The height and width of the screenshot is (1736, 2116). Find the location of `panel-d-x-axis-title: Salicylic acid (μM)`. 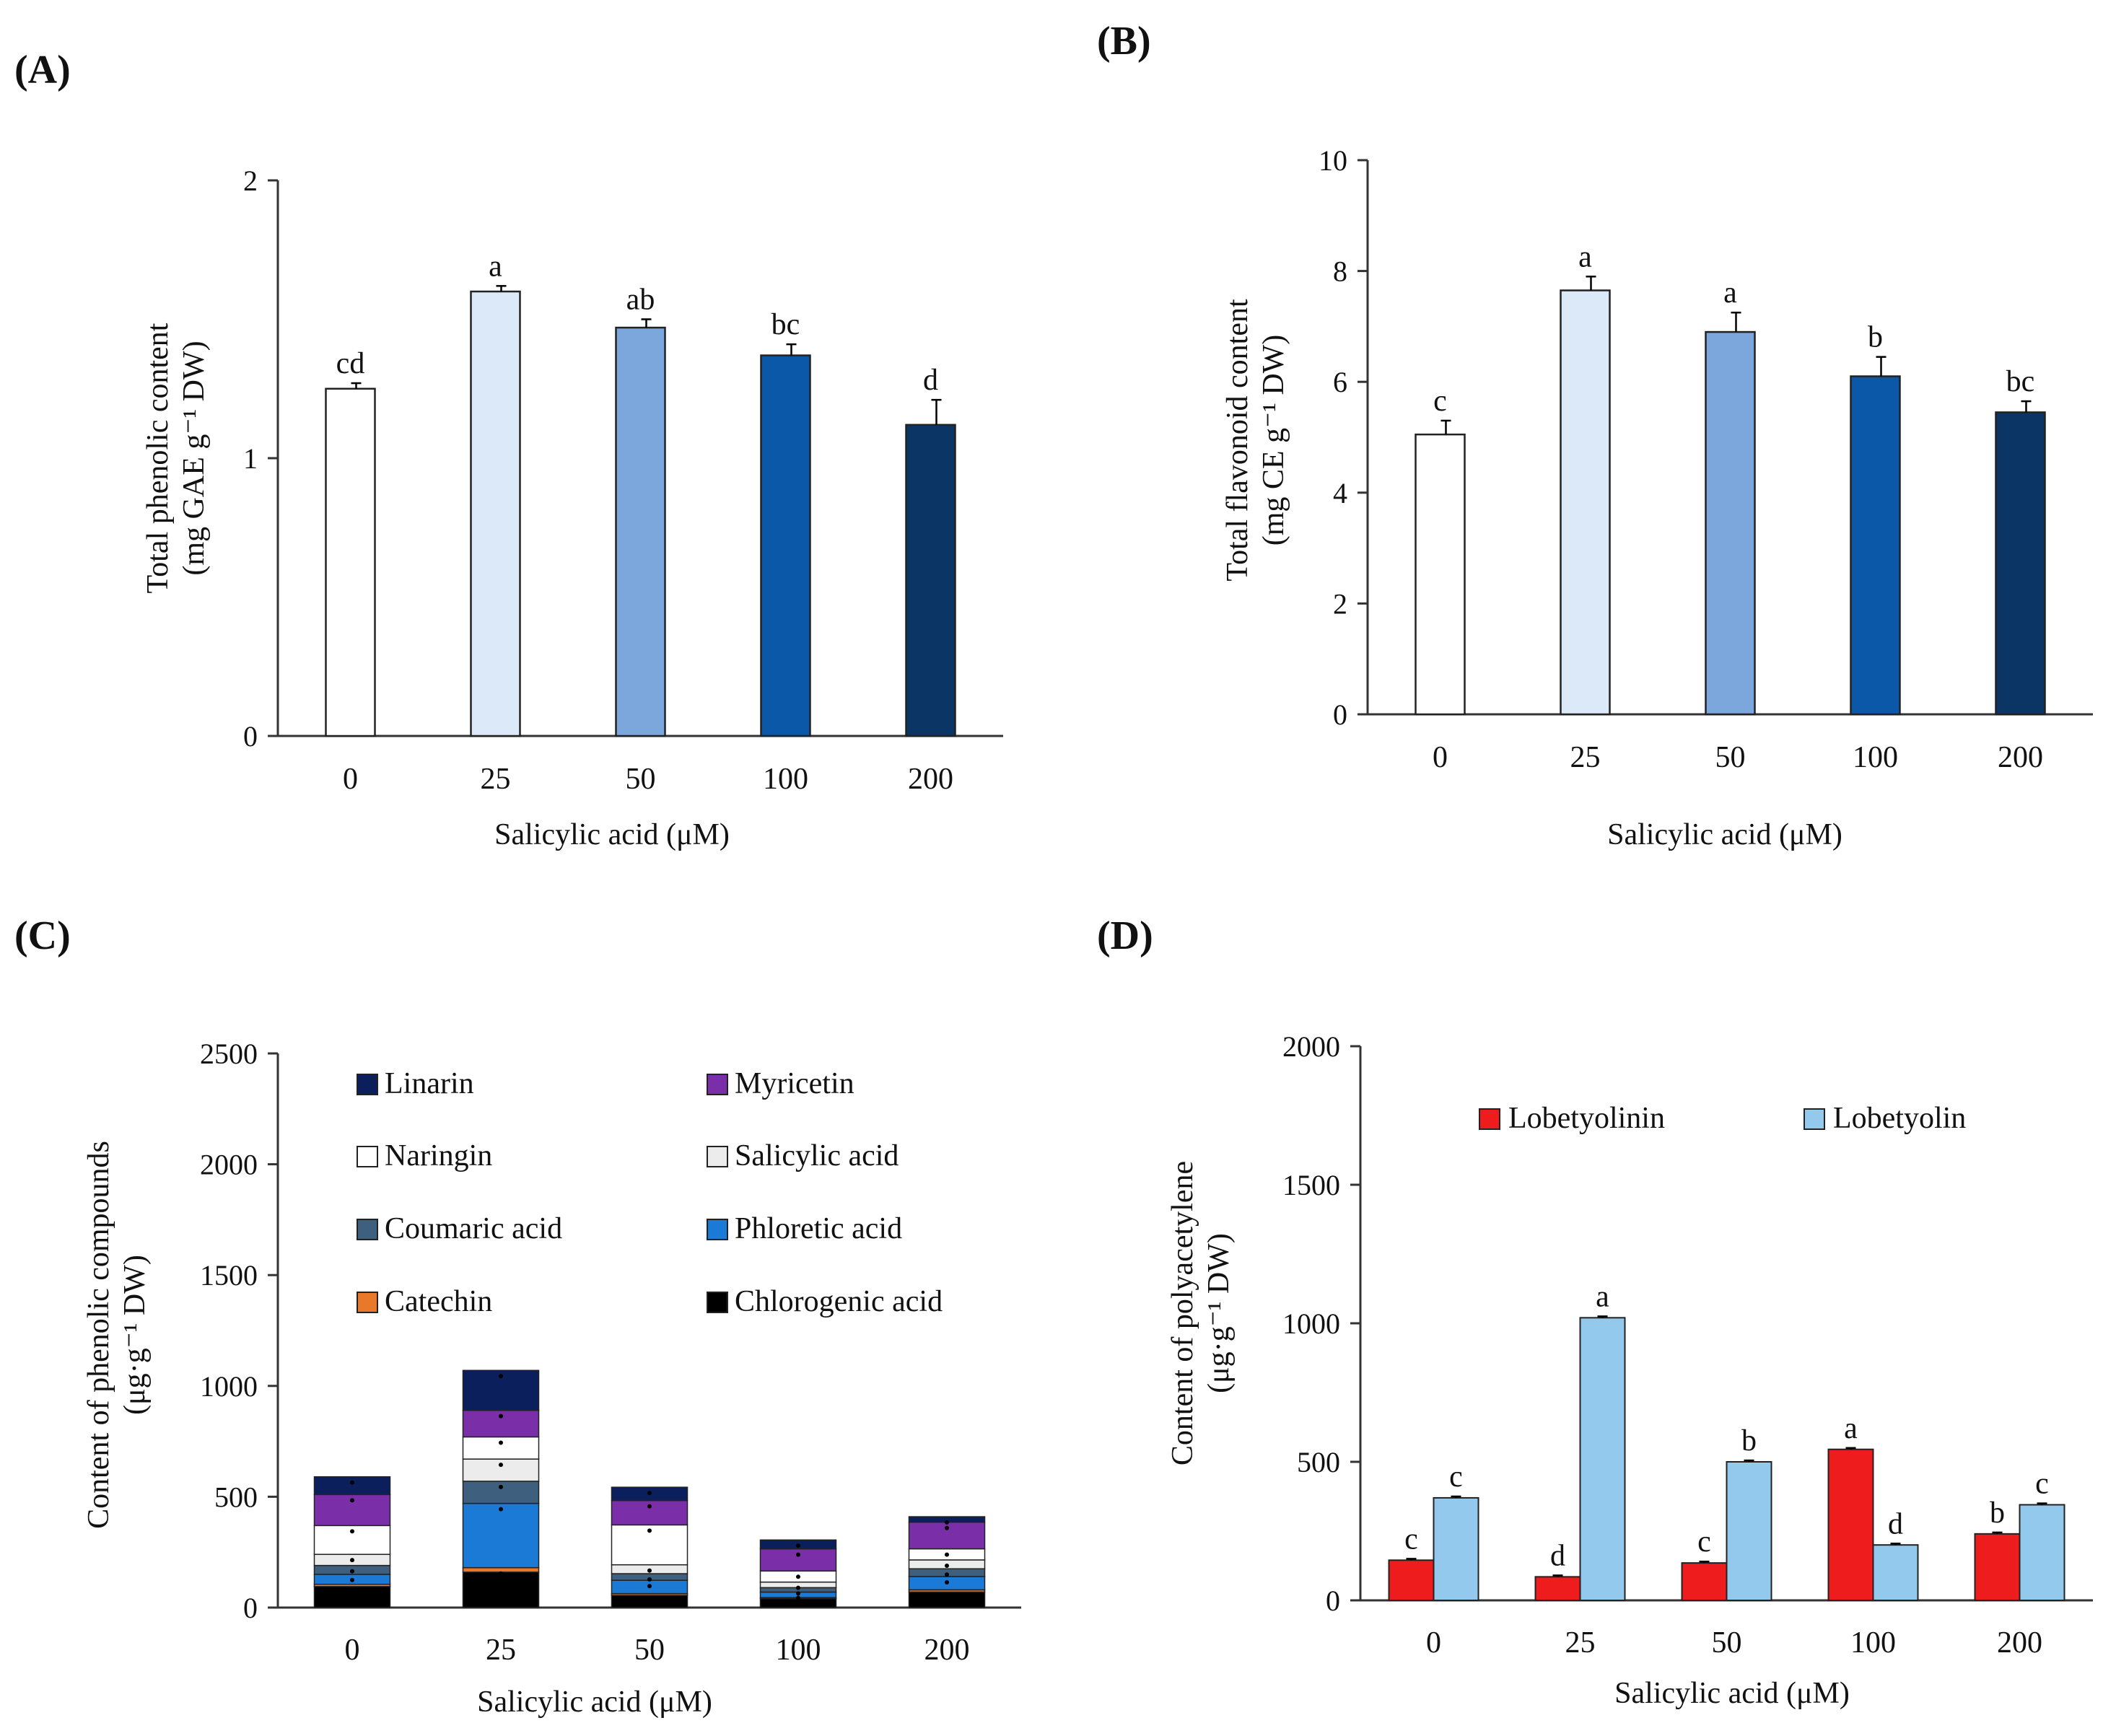

panel-d-x-axis-title: Salicylic acid (μM) is located at coordinates (1732, 1693).